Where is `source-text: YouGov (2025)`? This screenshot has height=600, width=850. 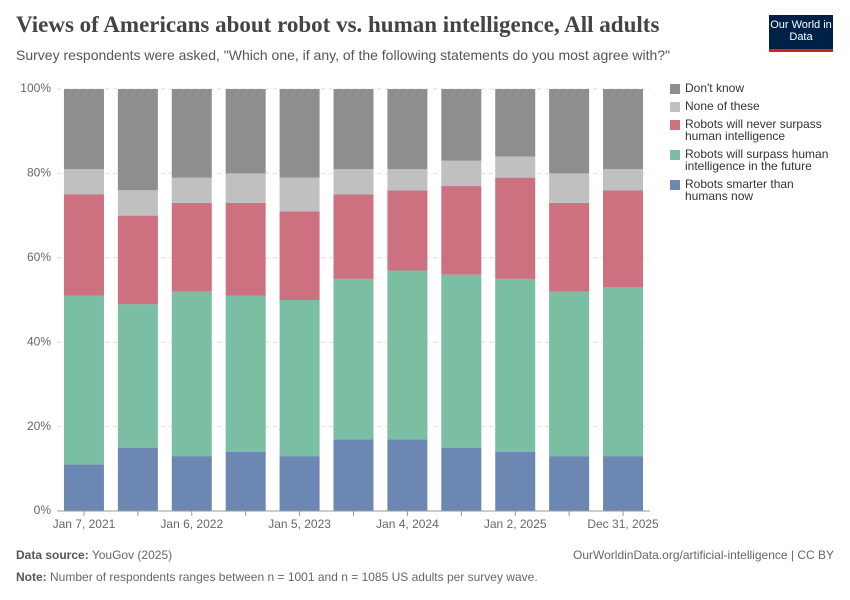 source-text: YouGov (2025) is located at coordinates (132, 555).